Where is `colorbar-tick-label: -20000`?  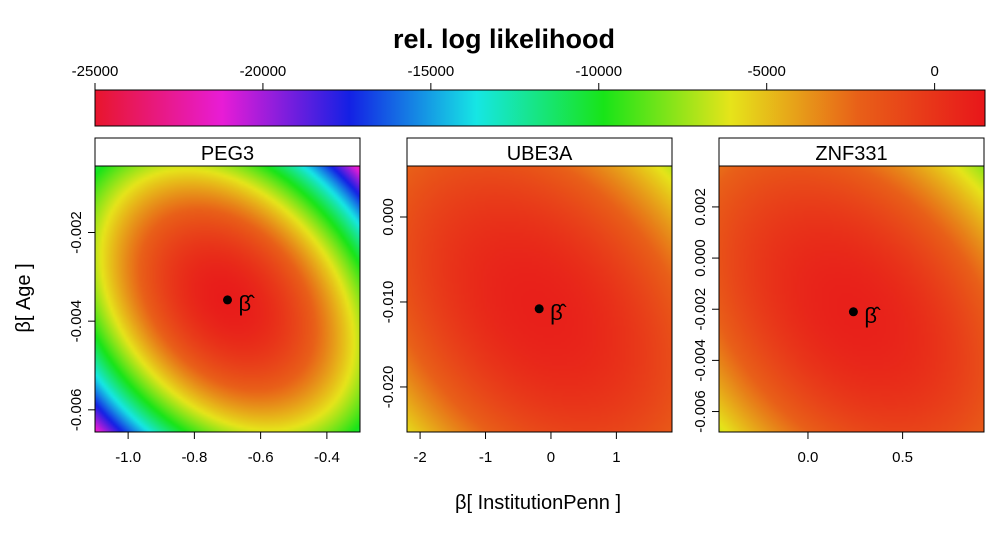
colorbar-tick-label: -20000 is located at coordinates (263, 71).